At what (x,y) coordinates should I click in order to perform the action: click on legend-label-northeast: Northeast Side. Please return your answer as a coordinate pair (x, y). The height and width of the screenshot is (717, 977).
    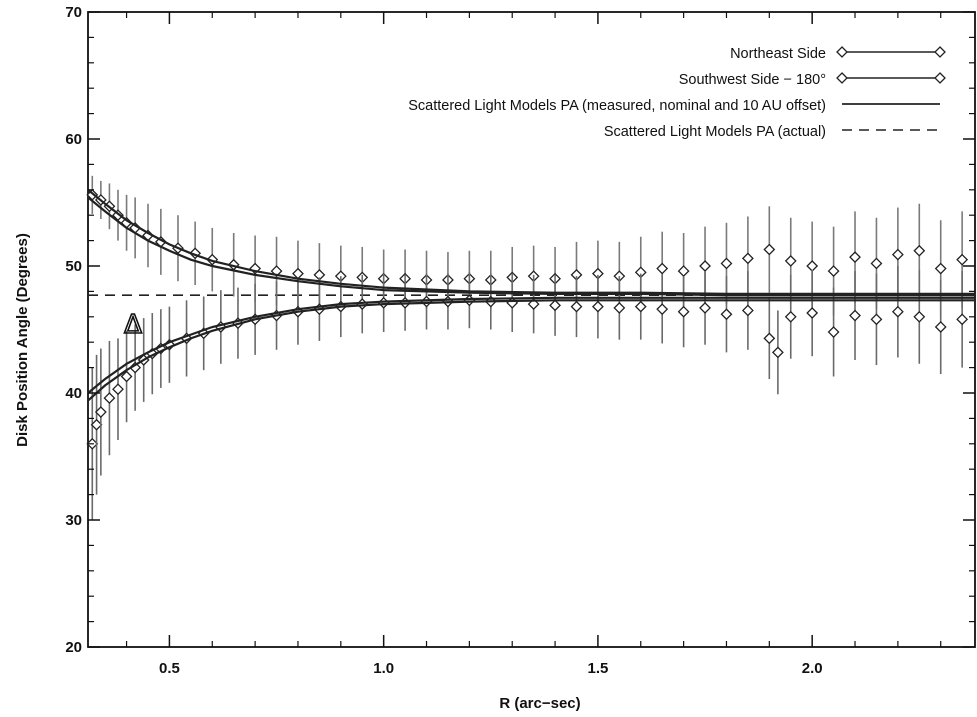
    Looking at the image, I should click on (778, 54).